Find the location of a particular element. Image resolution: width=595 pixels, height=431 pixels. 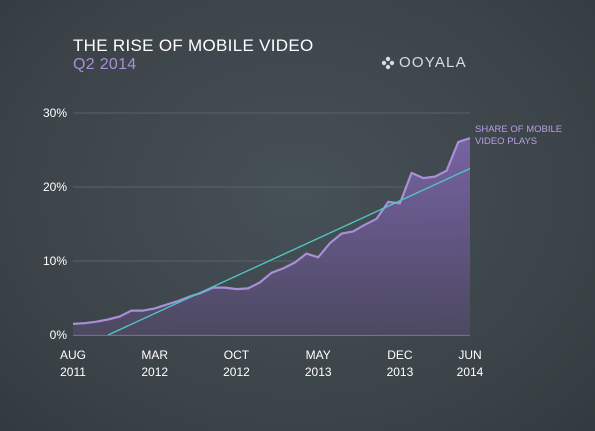

series-label: SHARE OF MOBILE VIDEO PLAYS is located at coordinates (519, 135).